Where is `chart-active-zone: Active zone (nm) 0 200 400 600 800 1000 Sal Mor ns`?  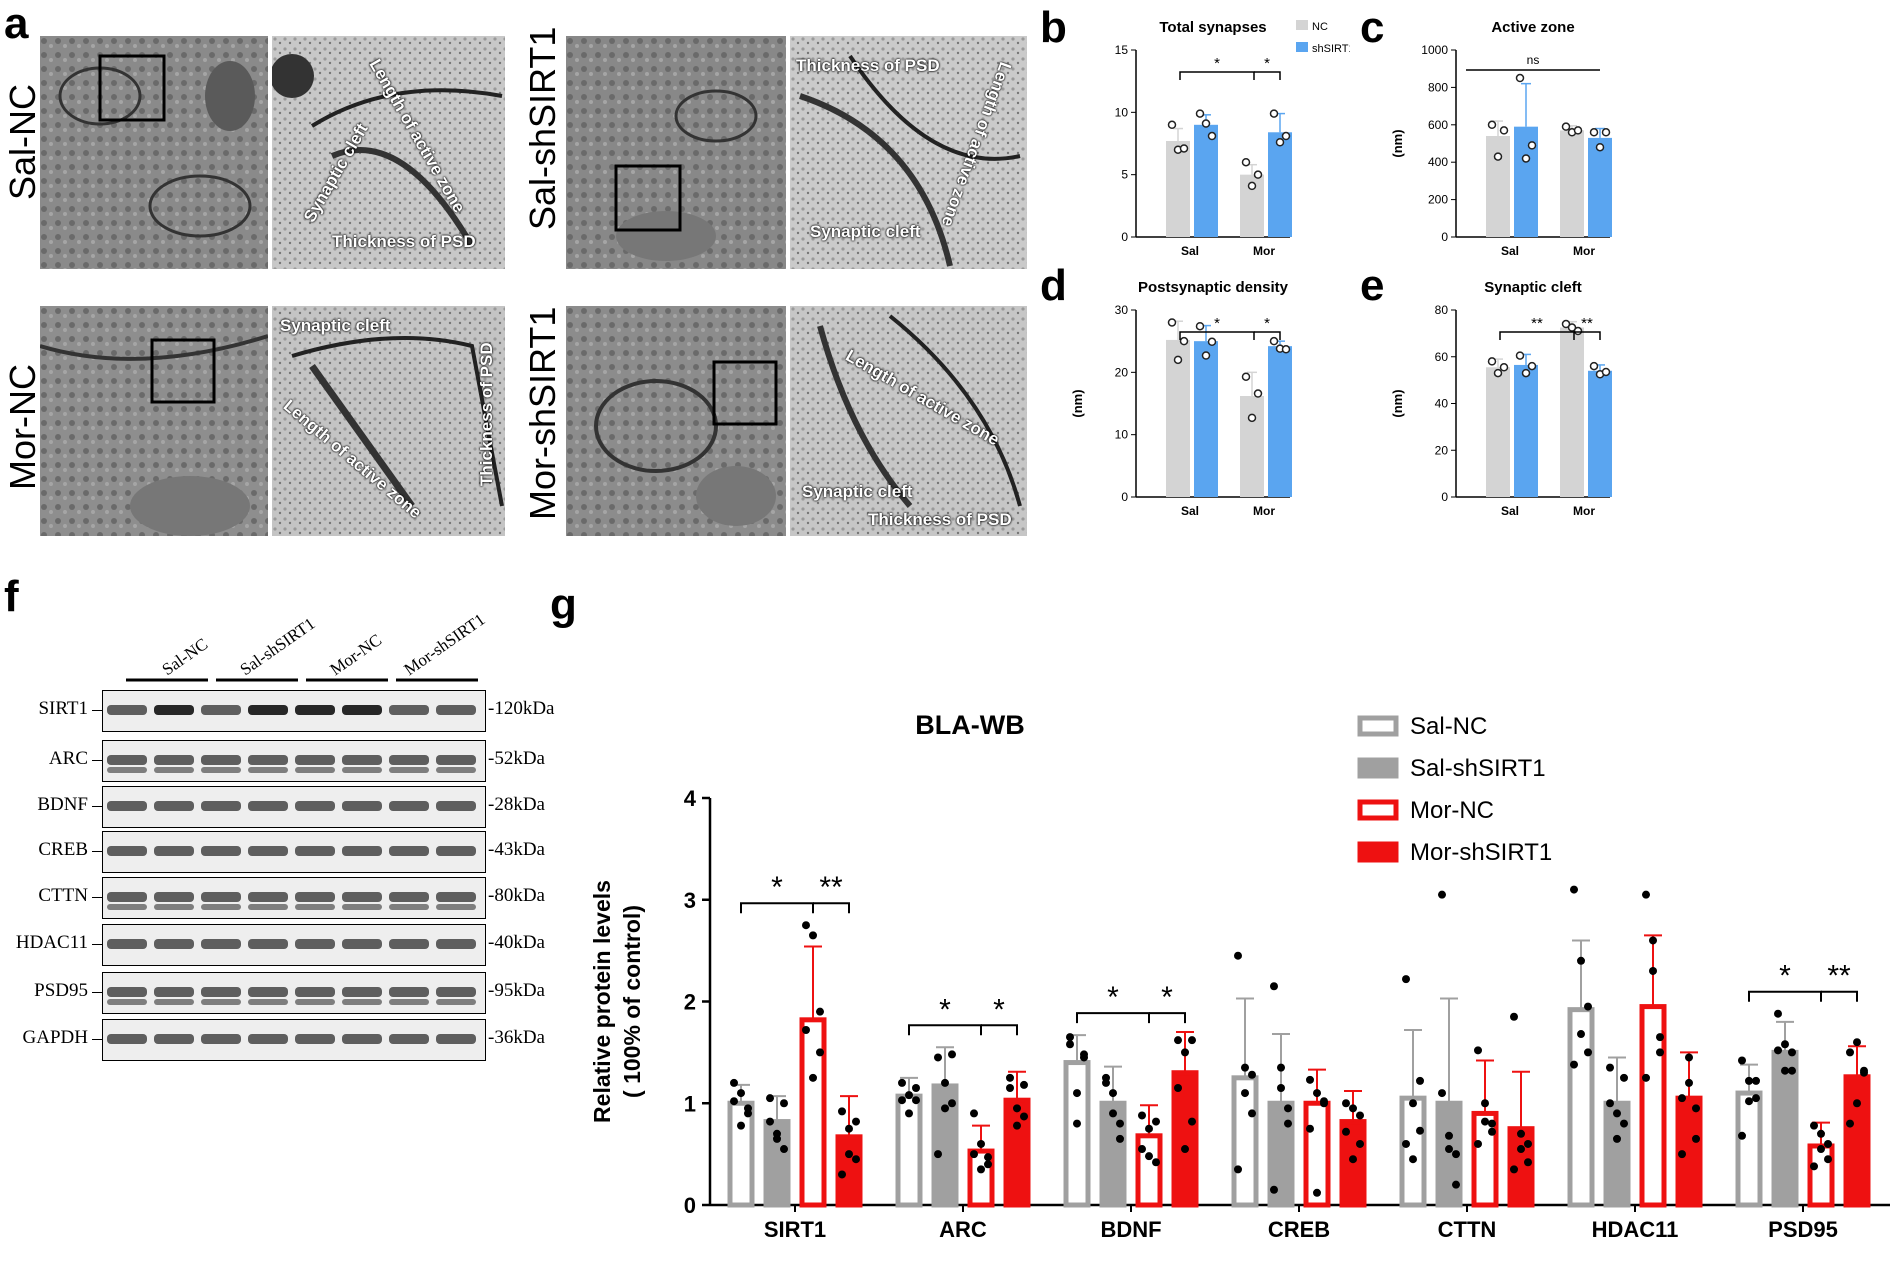 chart-active-zone: Active zone (nm) 0 200 400 600 800 1000 Sal Mor ns is located at coordinates (1501, 138).